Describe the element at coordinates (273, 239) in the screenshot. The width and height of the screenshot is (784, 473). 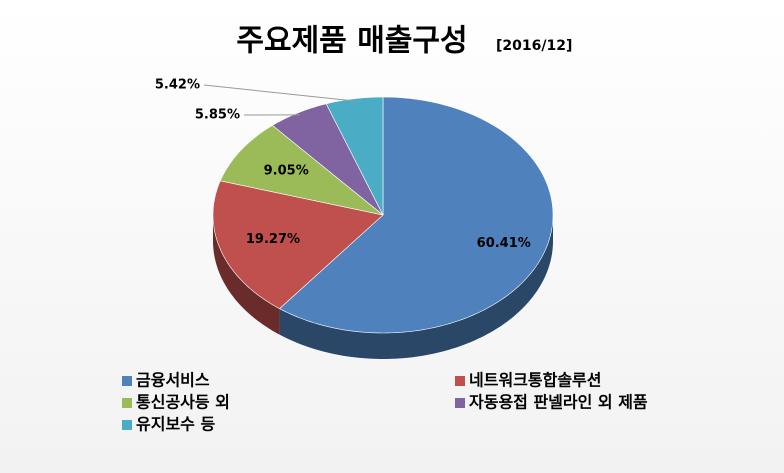
I see `data-label: 19.27%` at that location.